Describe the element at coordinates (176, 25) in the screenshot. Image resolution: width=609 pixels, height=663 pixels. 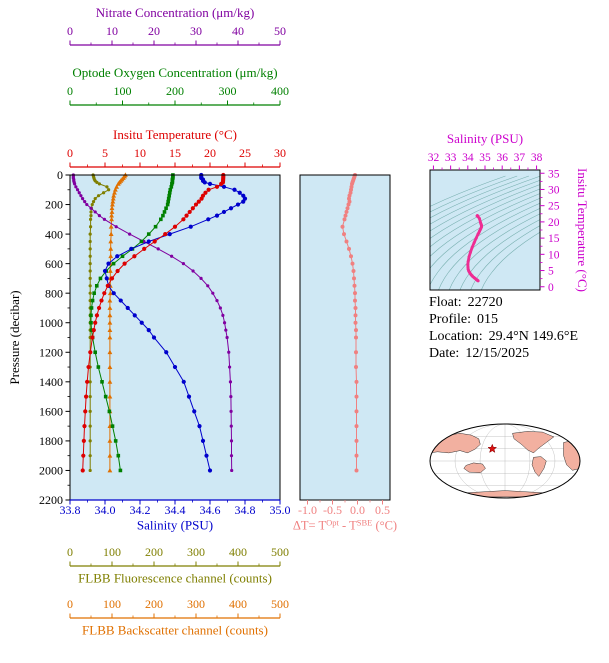
I see `nitrate-axis: 0 10 20 30 40 50 Nitrate Concentration (μm/kg)` at that location.